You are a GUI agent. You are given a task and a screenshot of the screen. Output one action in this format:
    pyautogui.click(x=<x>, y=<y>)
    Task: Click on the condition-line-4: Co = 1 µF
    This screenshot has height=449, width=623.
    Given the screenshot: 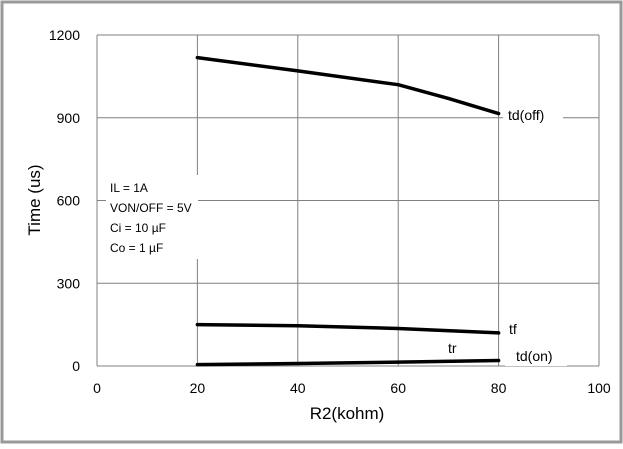 What is the action you would take?
    pyautogui.click(x=136, y=248)
    